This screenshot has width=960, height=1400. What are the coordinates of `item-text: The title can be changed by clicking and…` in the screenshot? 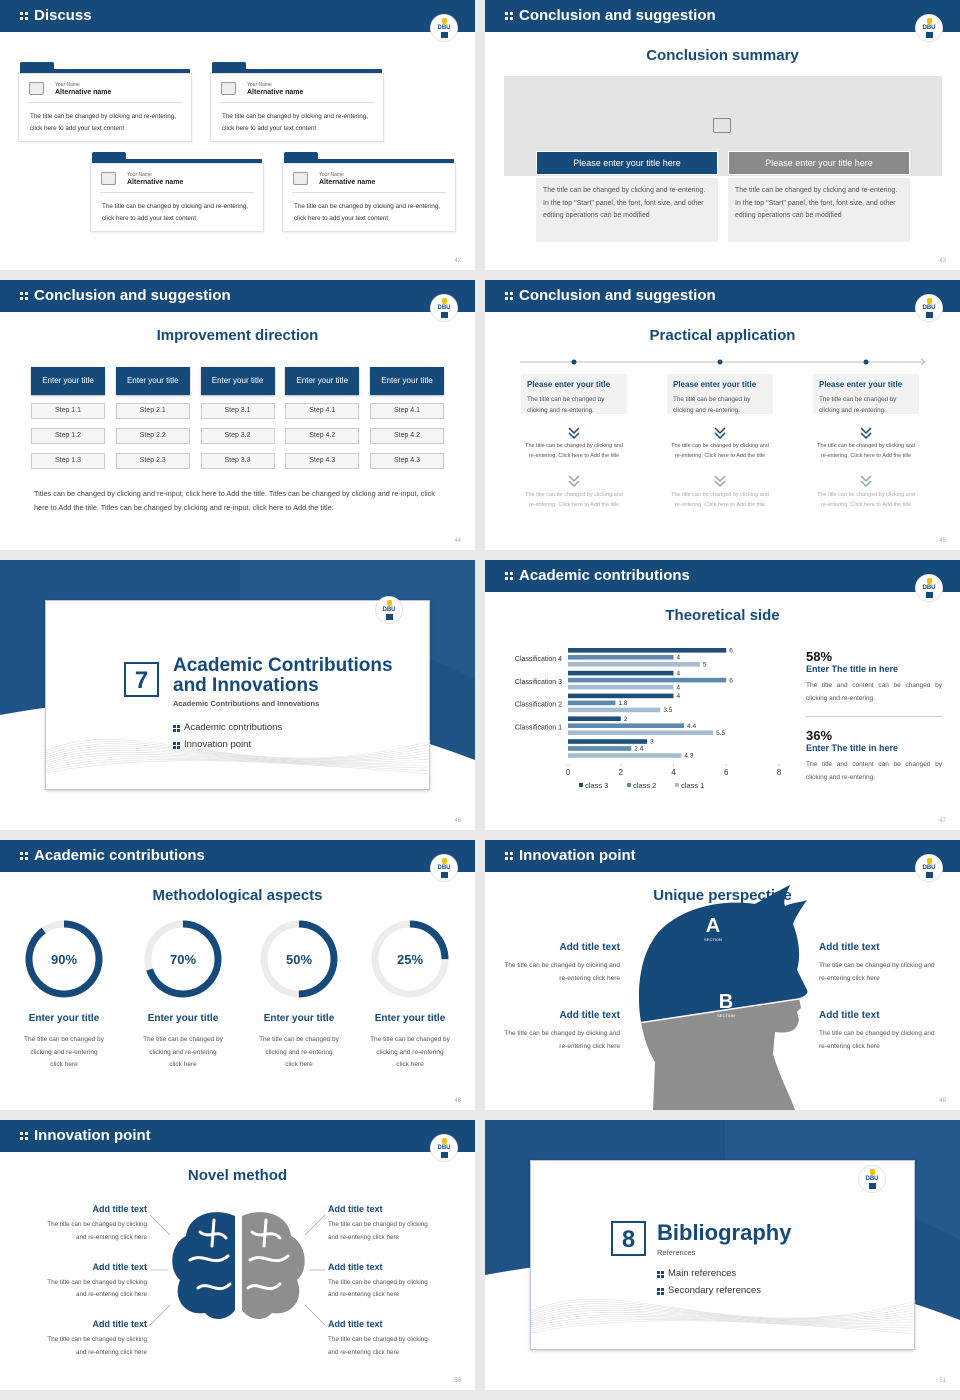 It's located at (712, 405).